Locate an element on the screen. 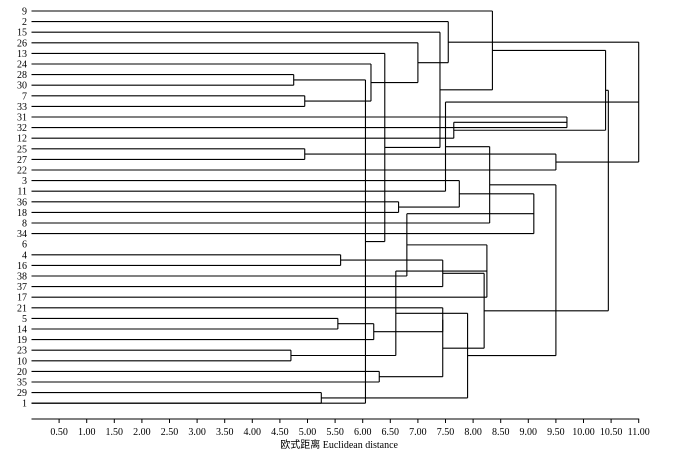  leaf-label-23: 23 is located at coordinates (22, 351).